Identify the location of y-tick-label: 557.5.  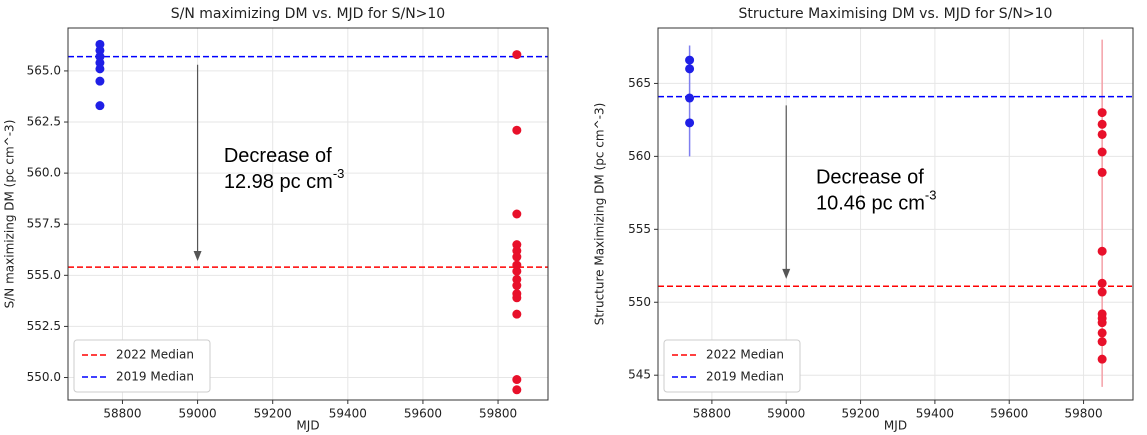
(44, 224).